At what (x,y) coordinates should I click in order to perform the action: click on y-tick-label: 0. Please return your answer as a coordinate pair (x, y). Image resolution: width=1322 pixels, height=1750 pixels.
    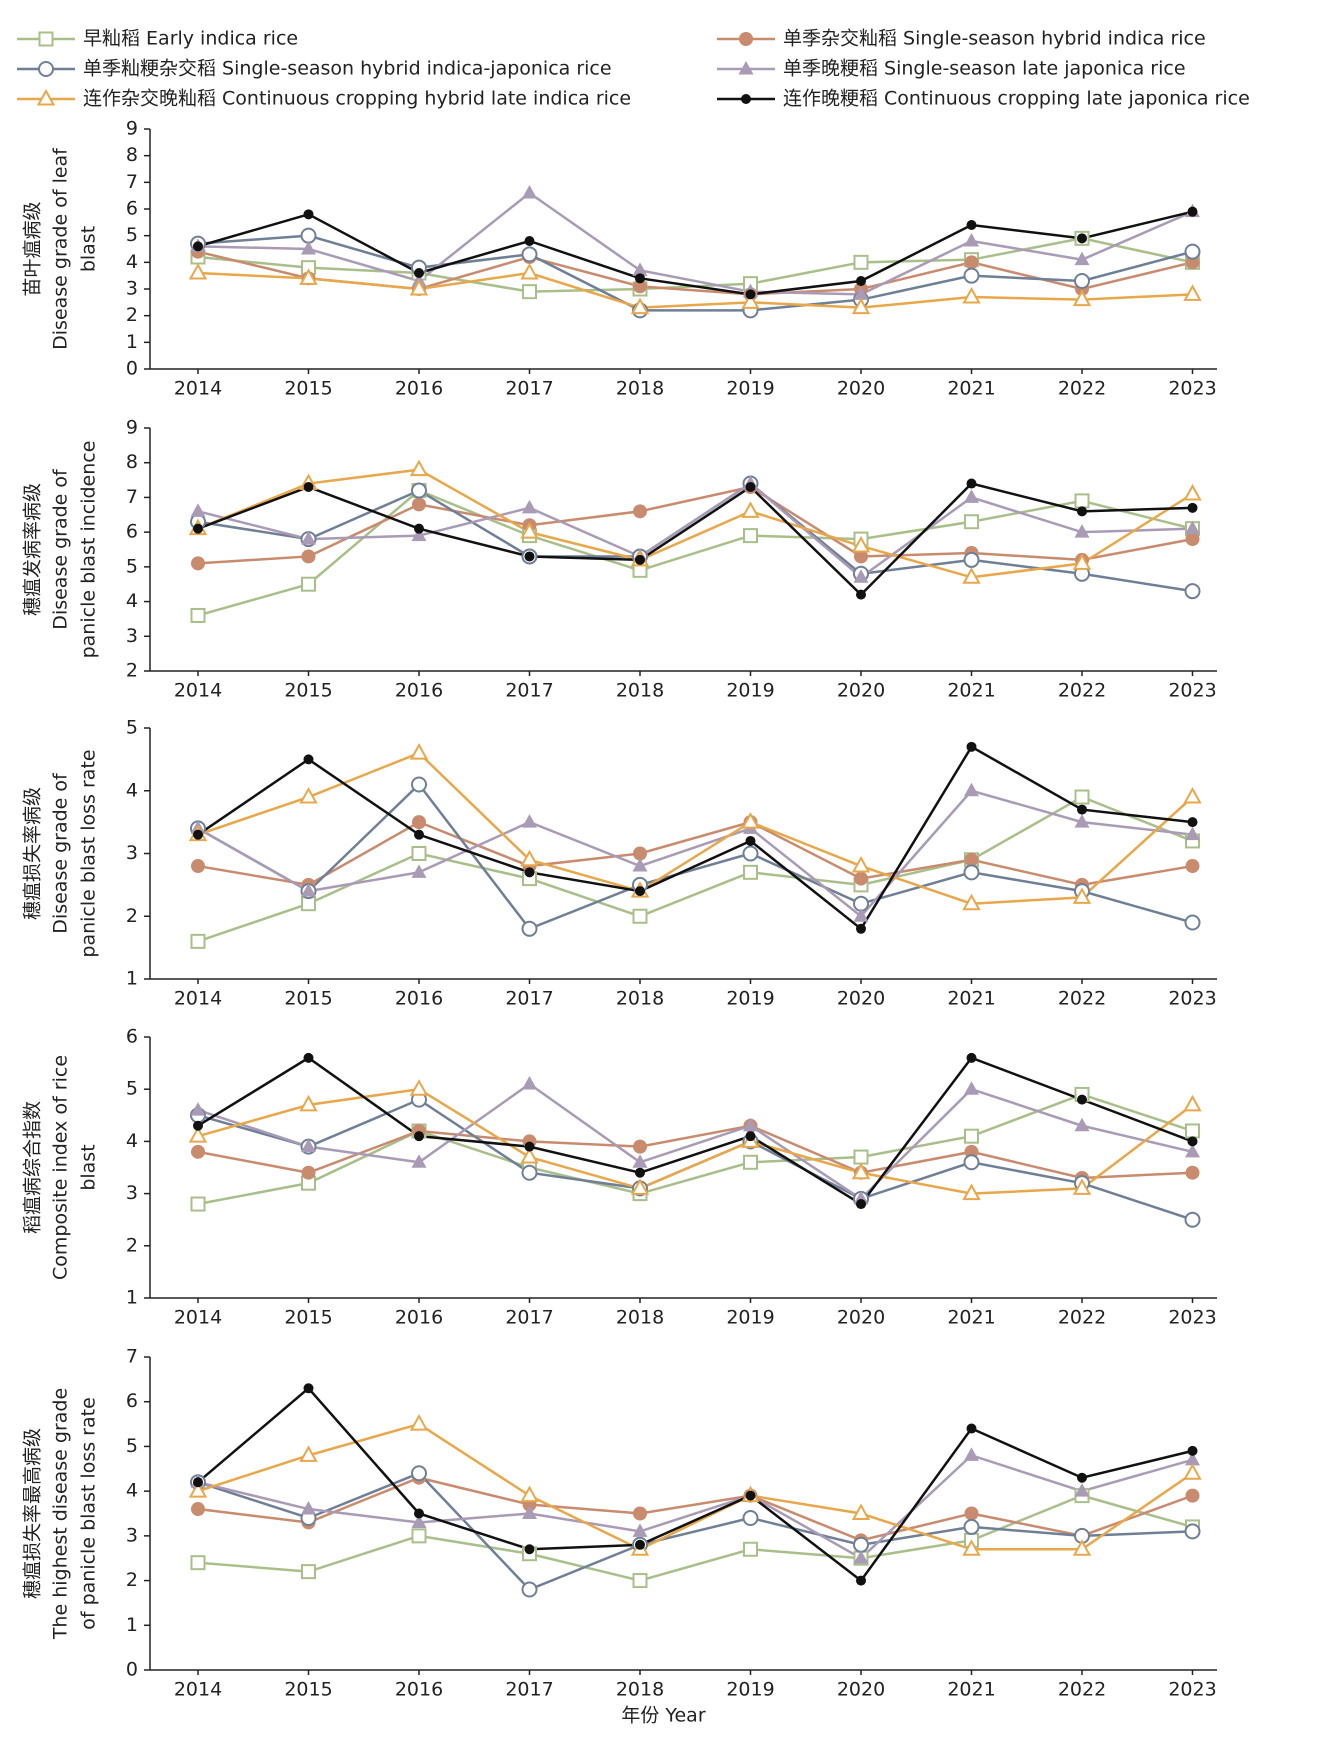
    Looking at the image, I should click on (132, 1670).